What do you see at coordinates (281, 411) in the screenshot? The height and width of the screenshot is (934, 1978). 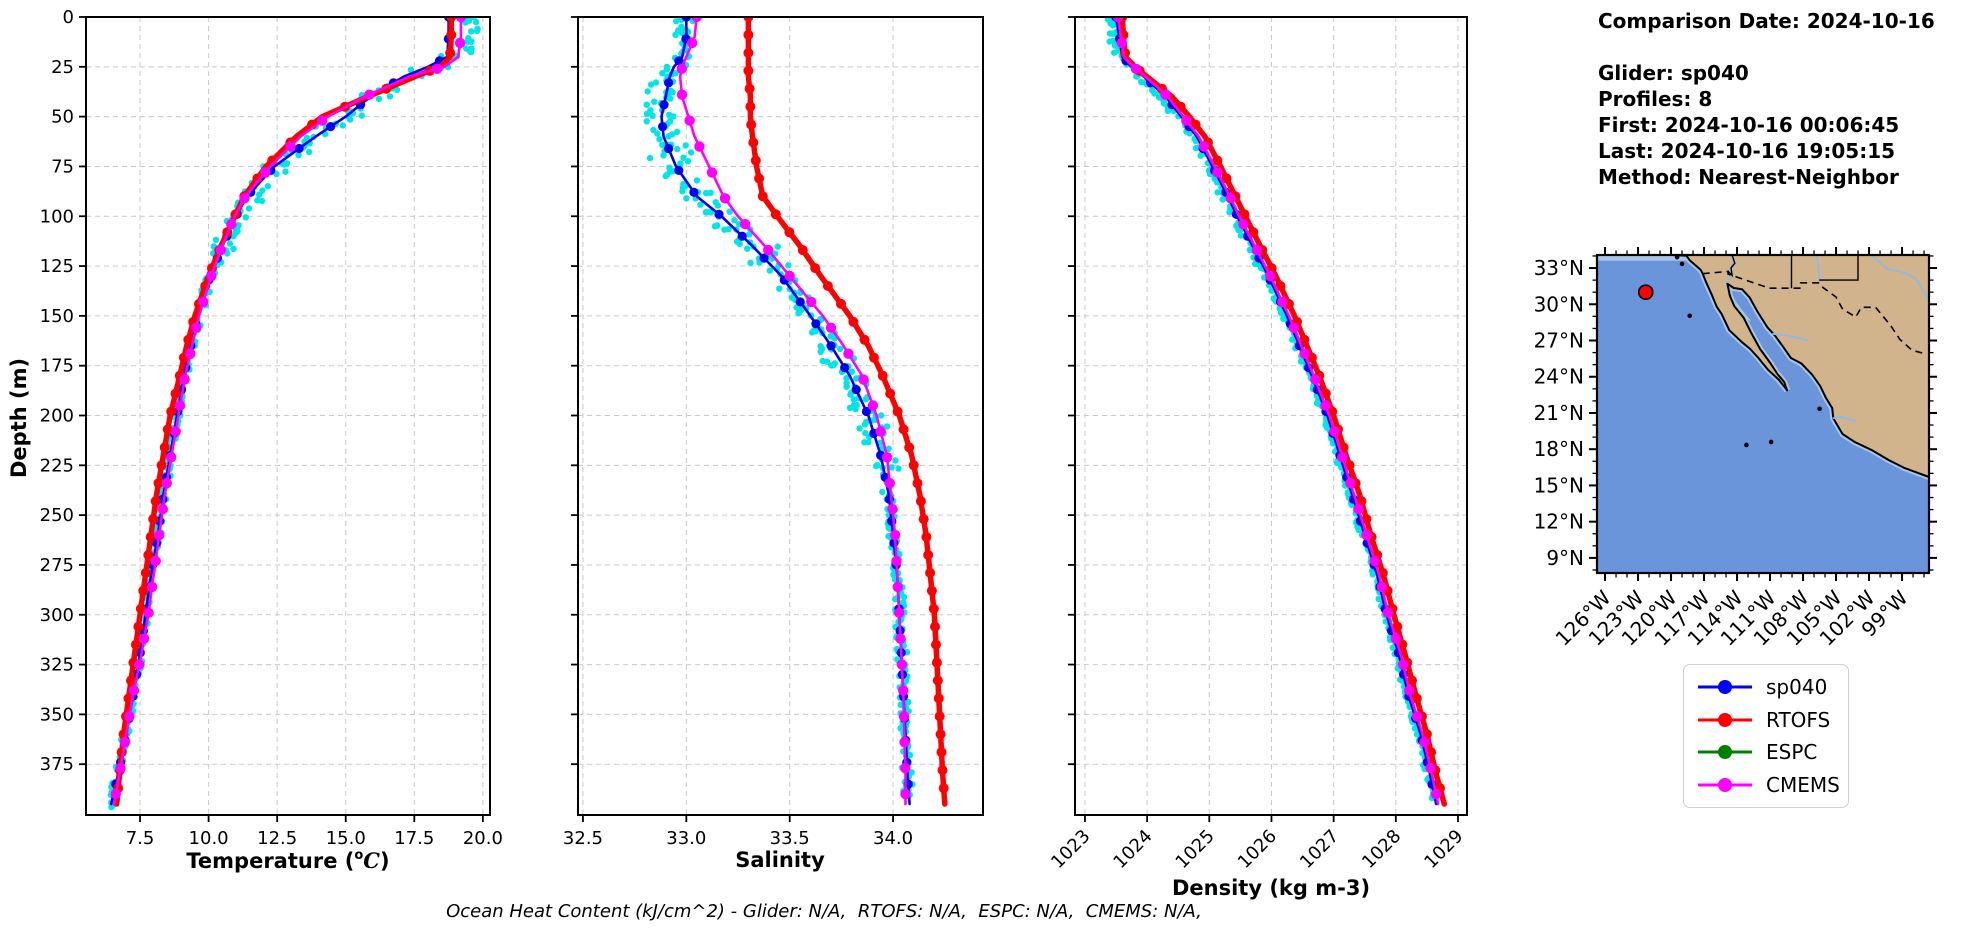 I see `series-sp040-temperature` at bounding box center [281, 411].